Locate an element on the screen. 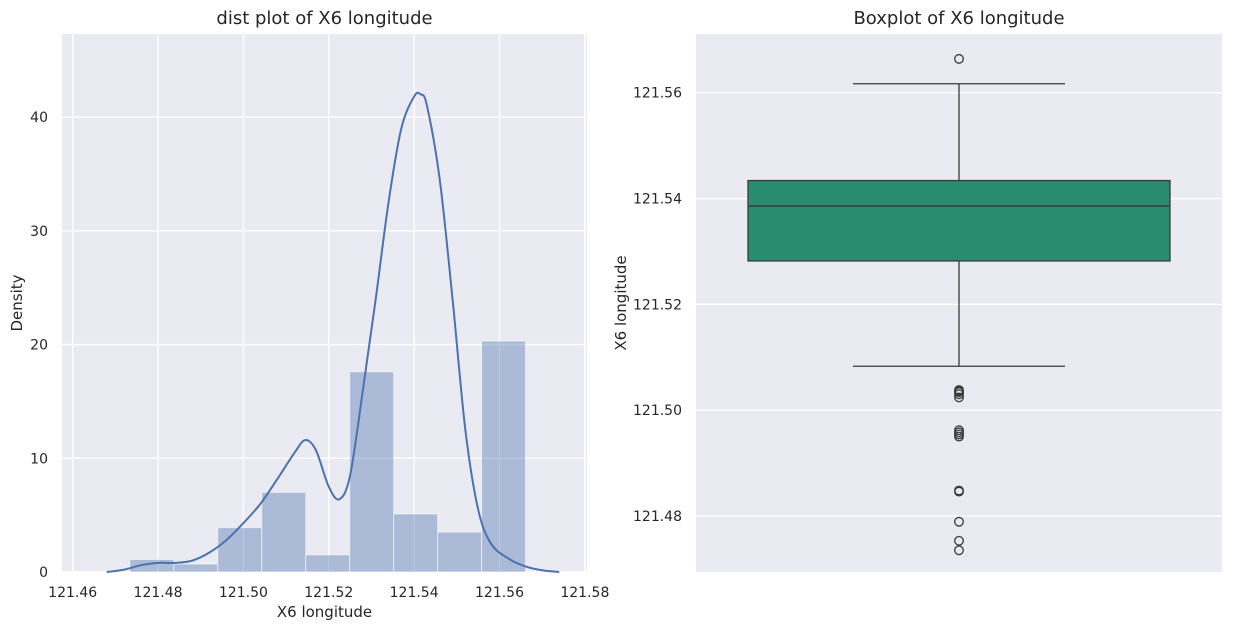  dist-plot-y-ticks: 0 10 20 30 40 is located at coordinates (39, 345).